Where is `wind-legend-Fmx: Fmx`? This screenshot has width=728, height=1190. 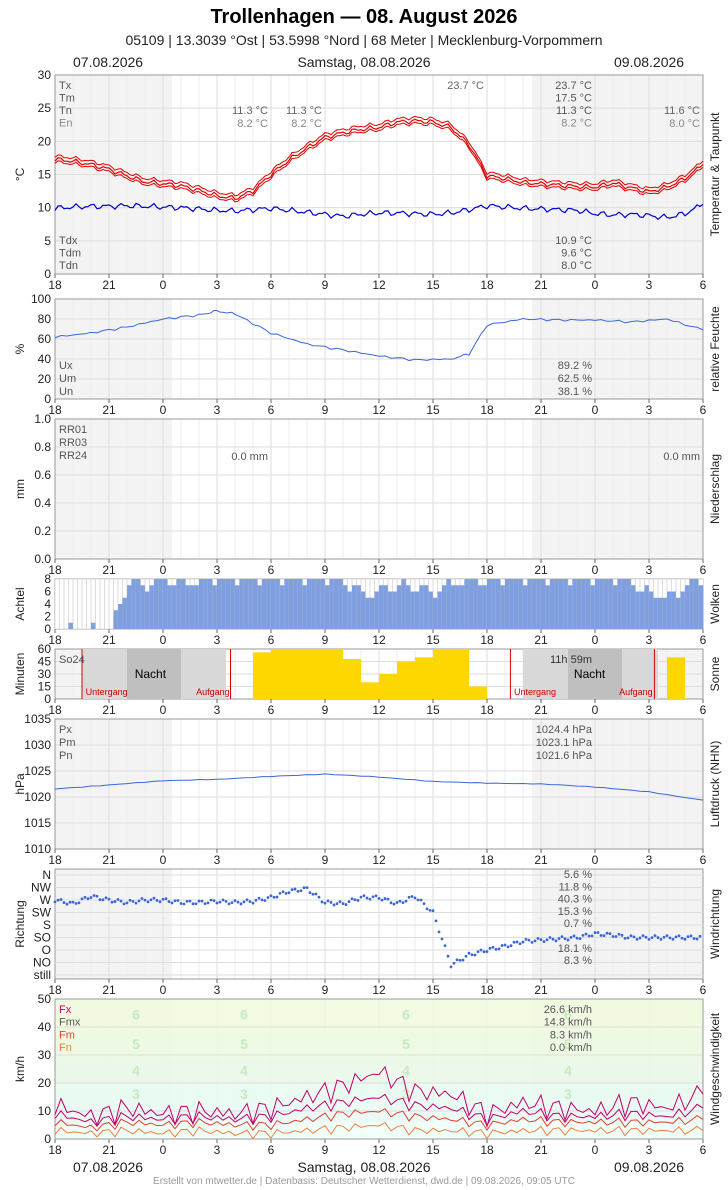
wind-legend-Fmx: Fmx is located at coordinates (70, 1023).